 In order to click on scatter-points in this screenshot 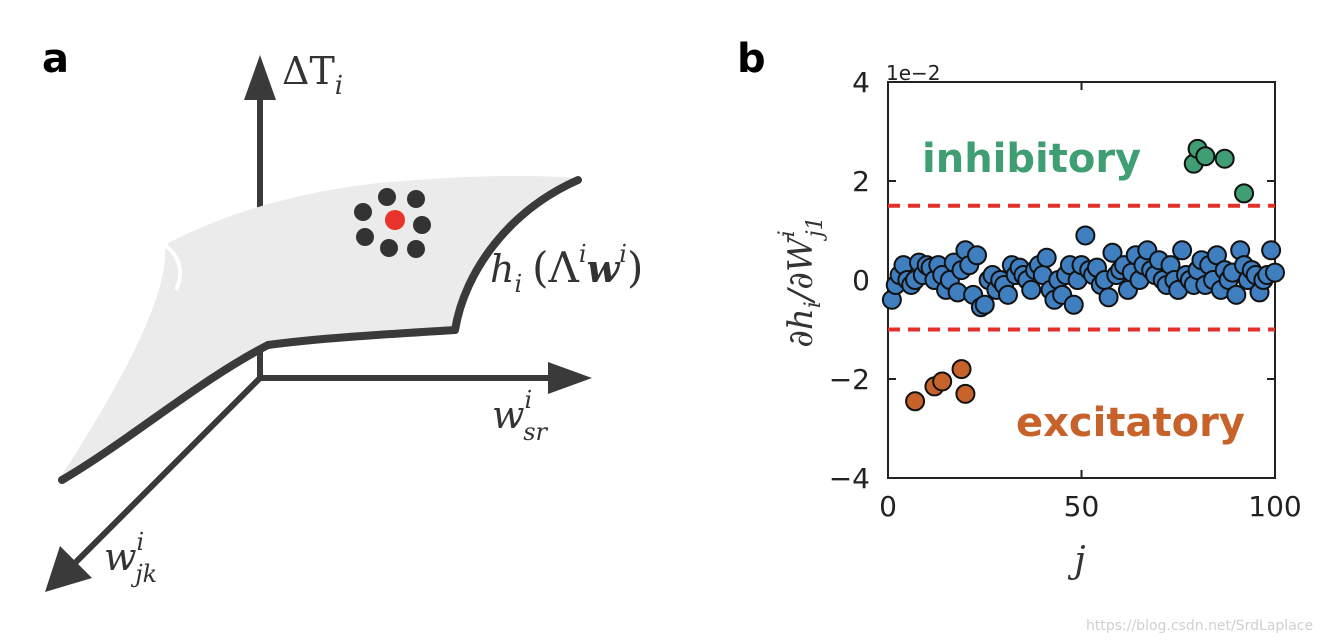, I will do `click(1083, 275)`.